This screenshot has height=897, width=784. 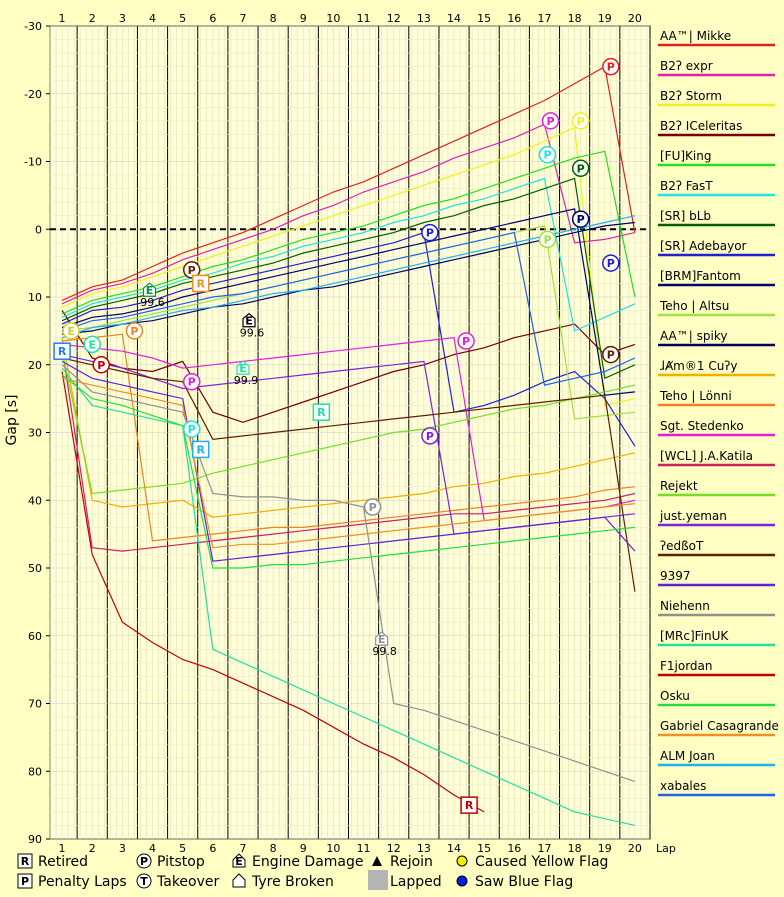 What do you see at coordinates (152, 18) in the screenshot?
I see `x-tick-label-top: 4` at bounding box center [152, 18].